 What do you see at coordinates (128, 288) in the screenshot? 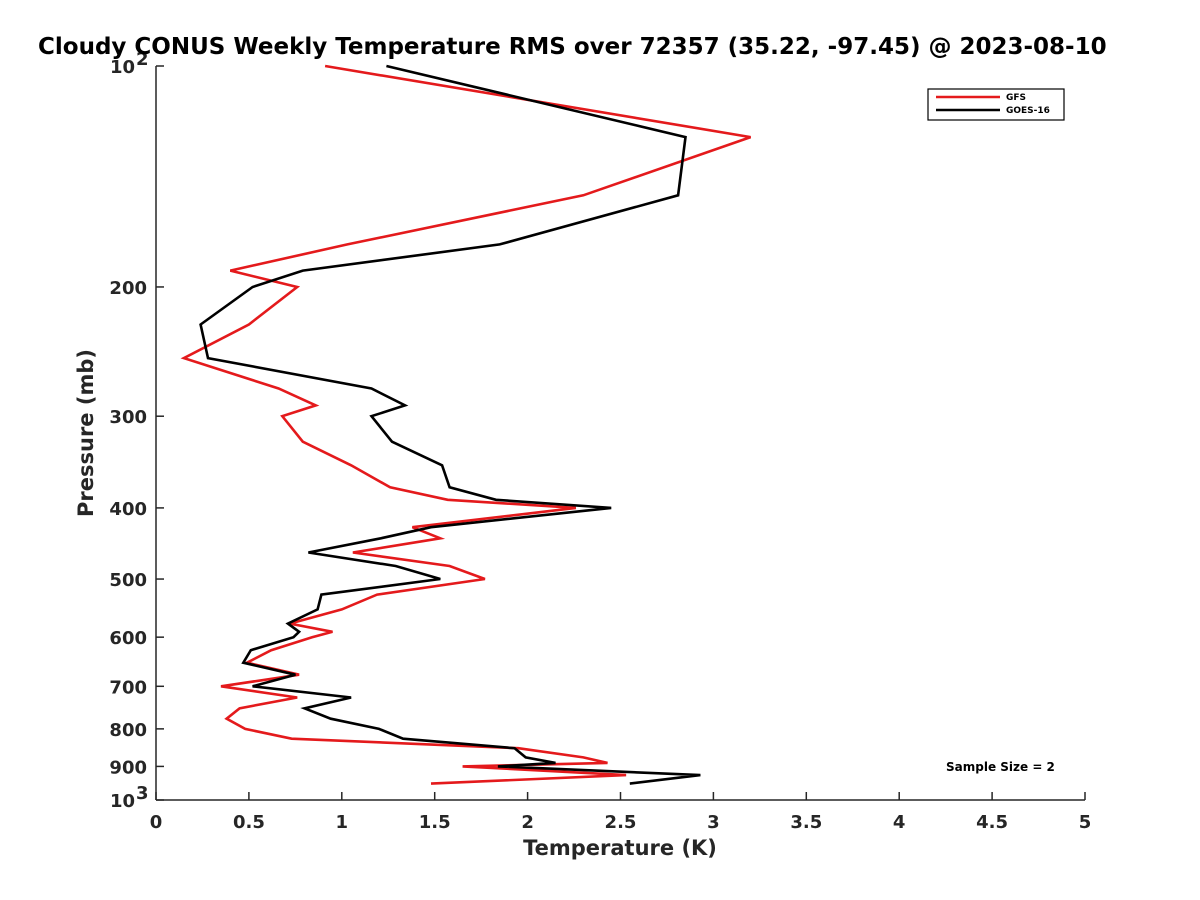
I see `y-tick-label: 200` at bounding box center [128, 288].